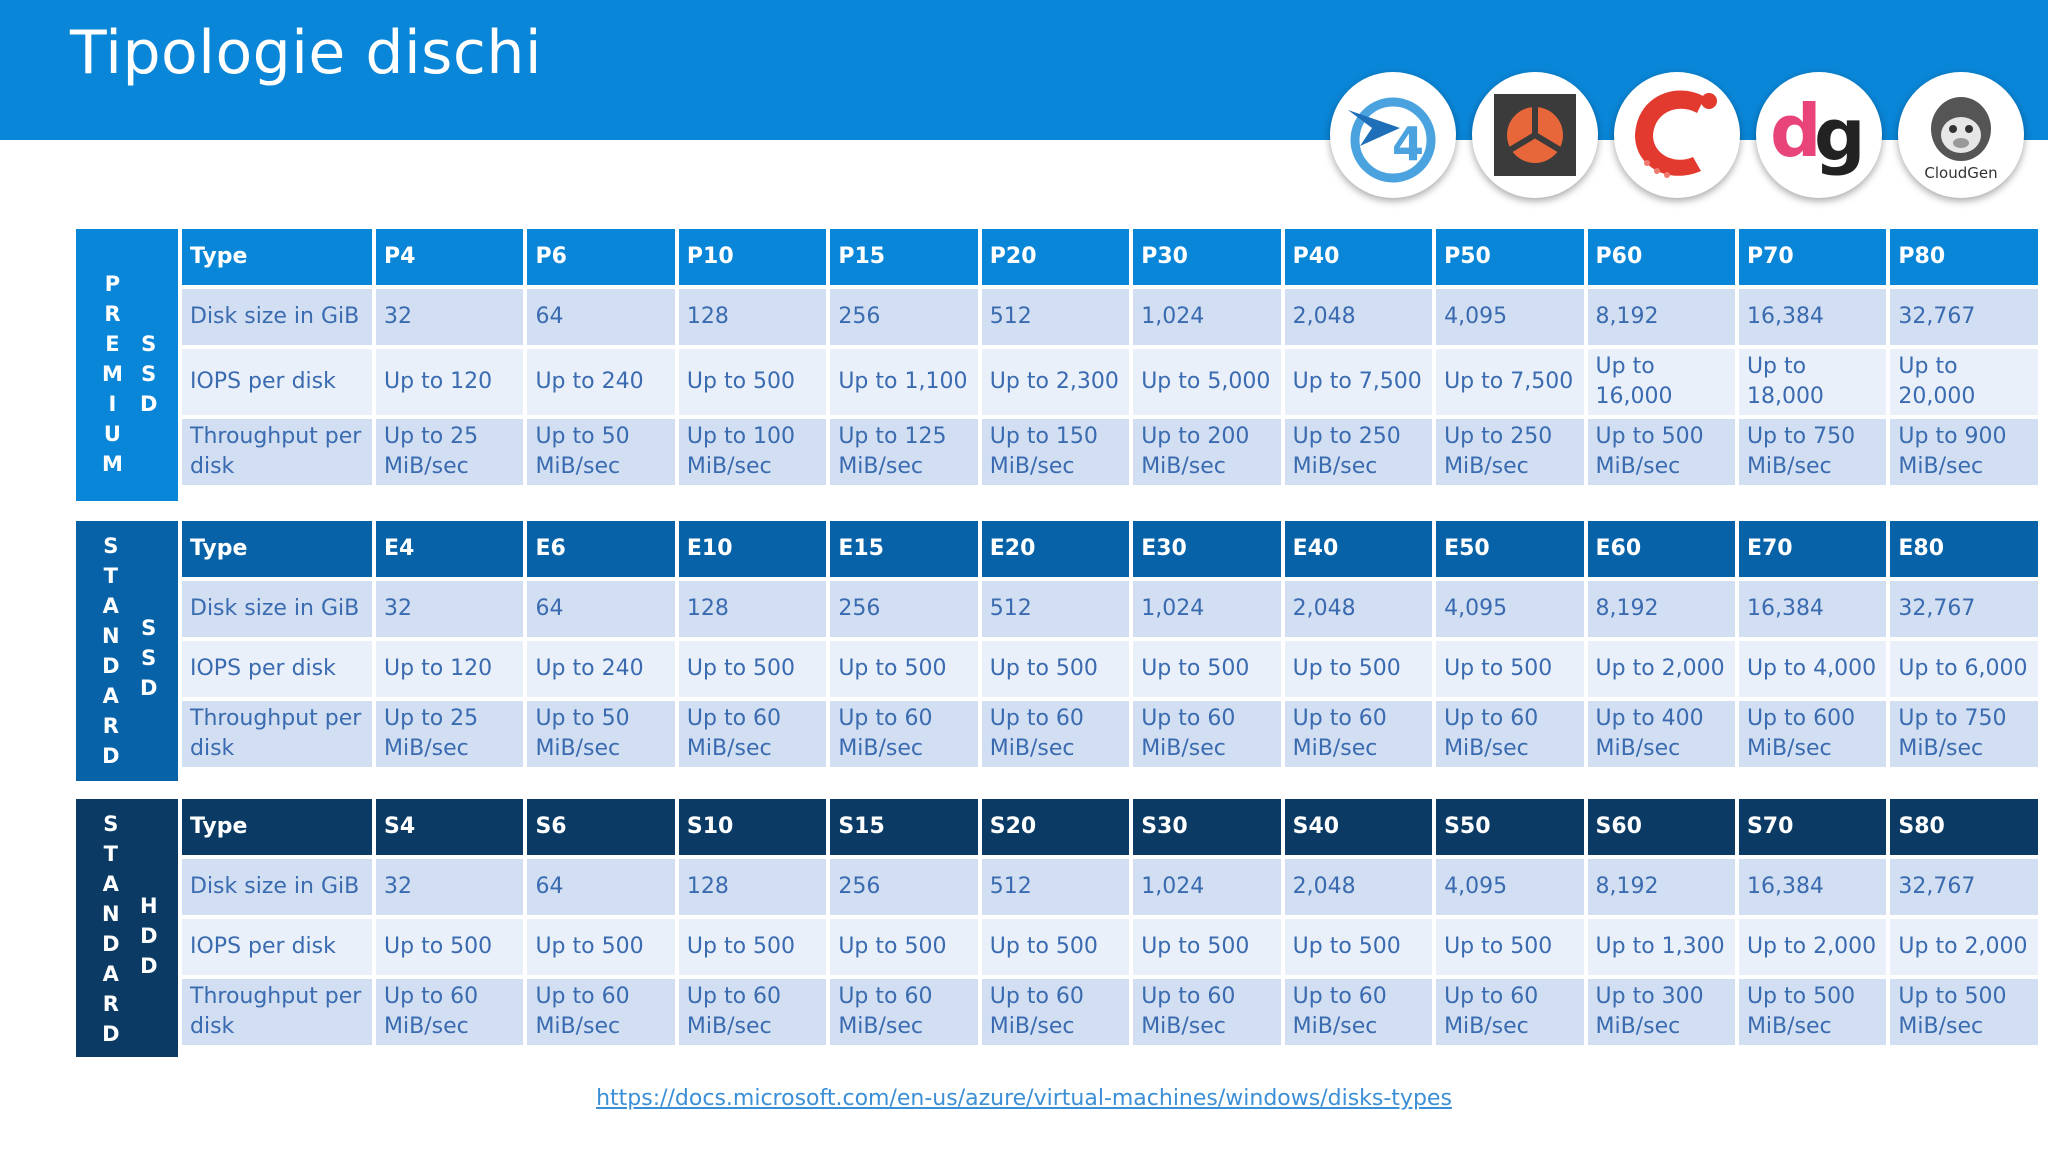 The width and height of the screenshot is (2048, 1152). I want to click on header-cell: S6, so click(601, 827).